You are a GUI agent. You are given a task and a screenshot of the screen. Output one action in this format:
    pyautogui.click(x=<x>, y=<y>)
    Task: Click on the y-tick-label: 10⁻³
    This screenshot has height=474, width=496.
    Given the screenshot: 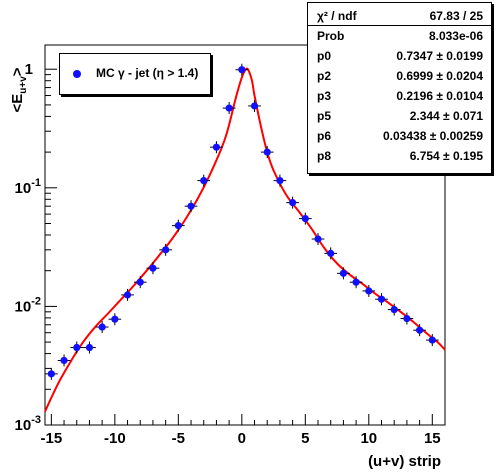 What is the action you would take?
    pyautogui.click(x=28, y=424)
    